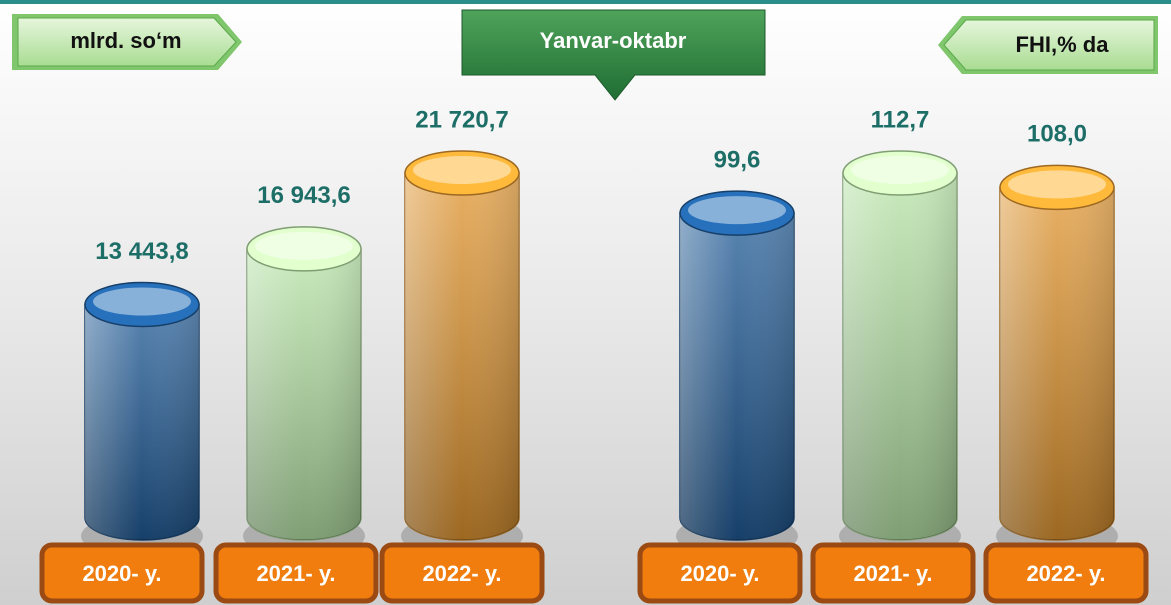 The height and width of the screenshot is (605, 1171). What do you see at coordinates (1063, 44) in the screenshot?
I see `unit-label: FHI,% da` at bounding box center [1063, 44].